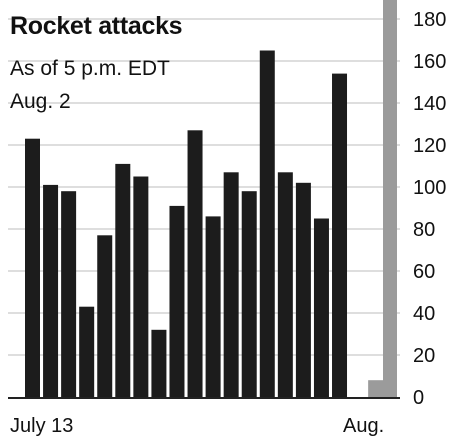  What do you see at coordinates (424, 272) in the screenshot?
I see `y-tick-label: 60` at bounding box center [424, 272].